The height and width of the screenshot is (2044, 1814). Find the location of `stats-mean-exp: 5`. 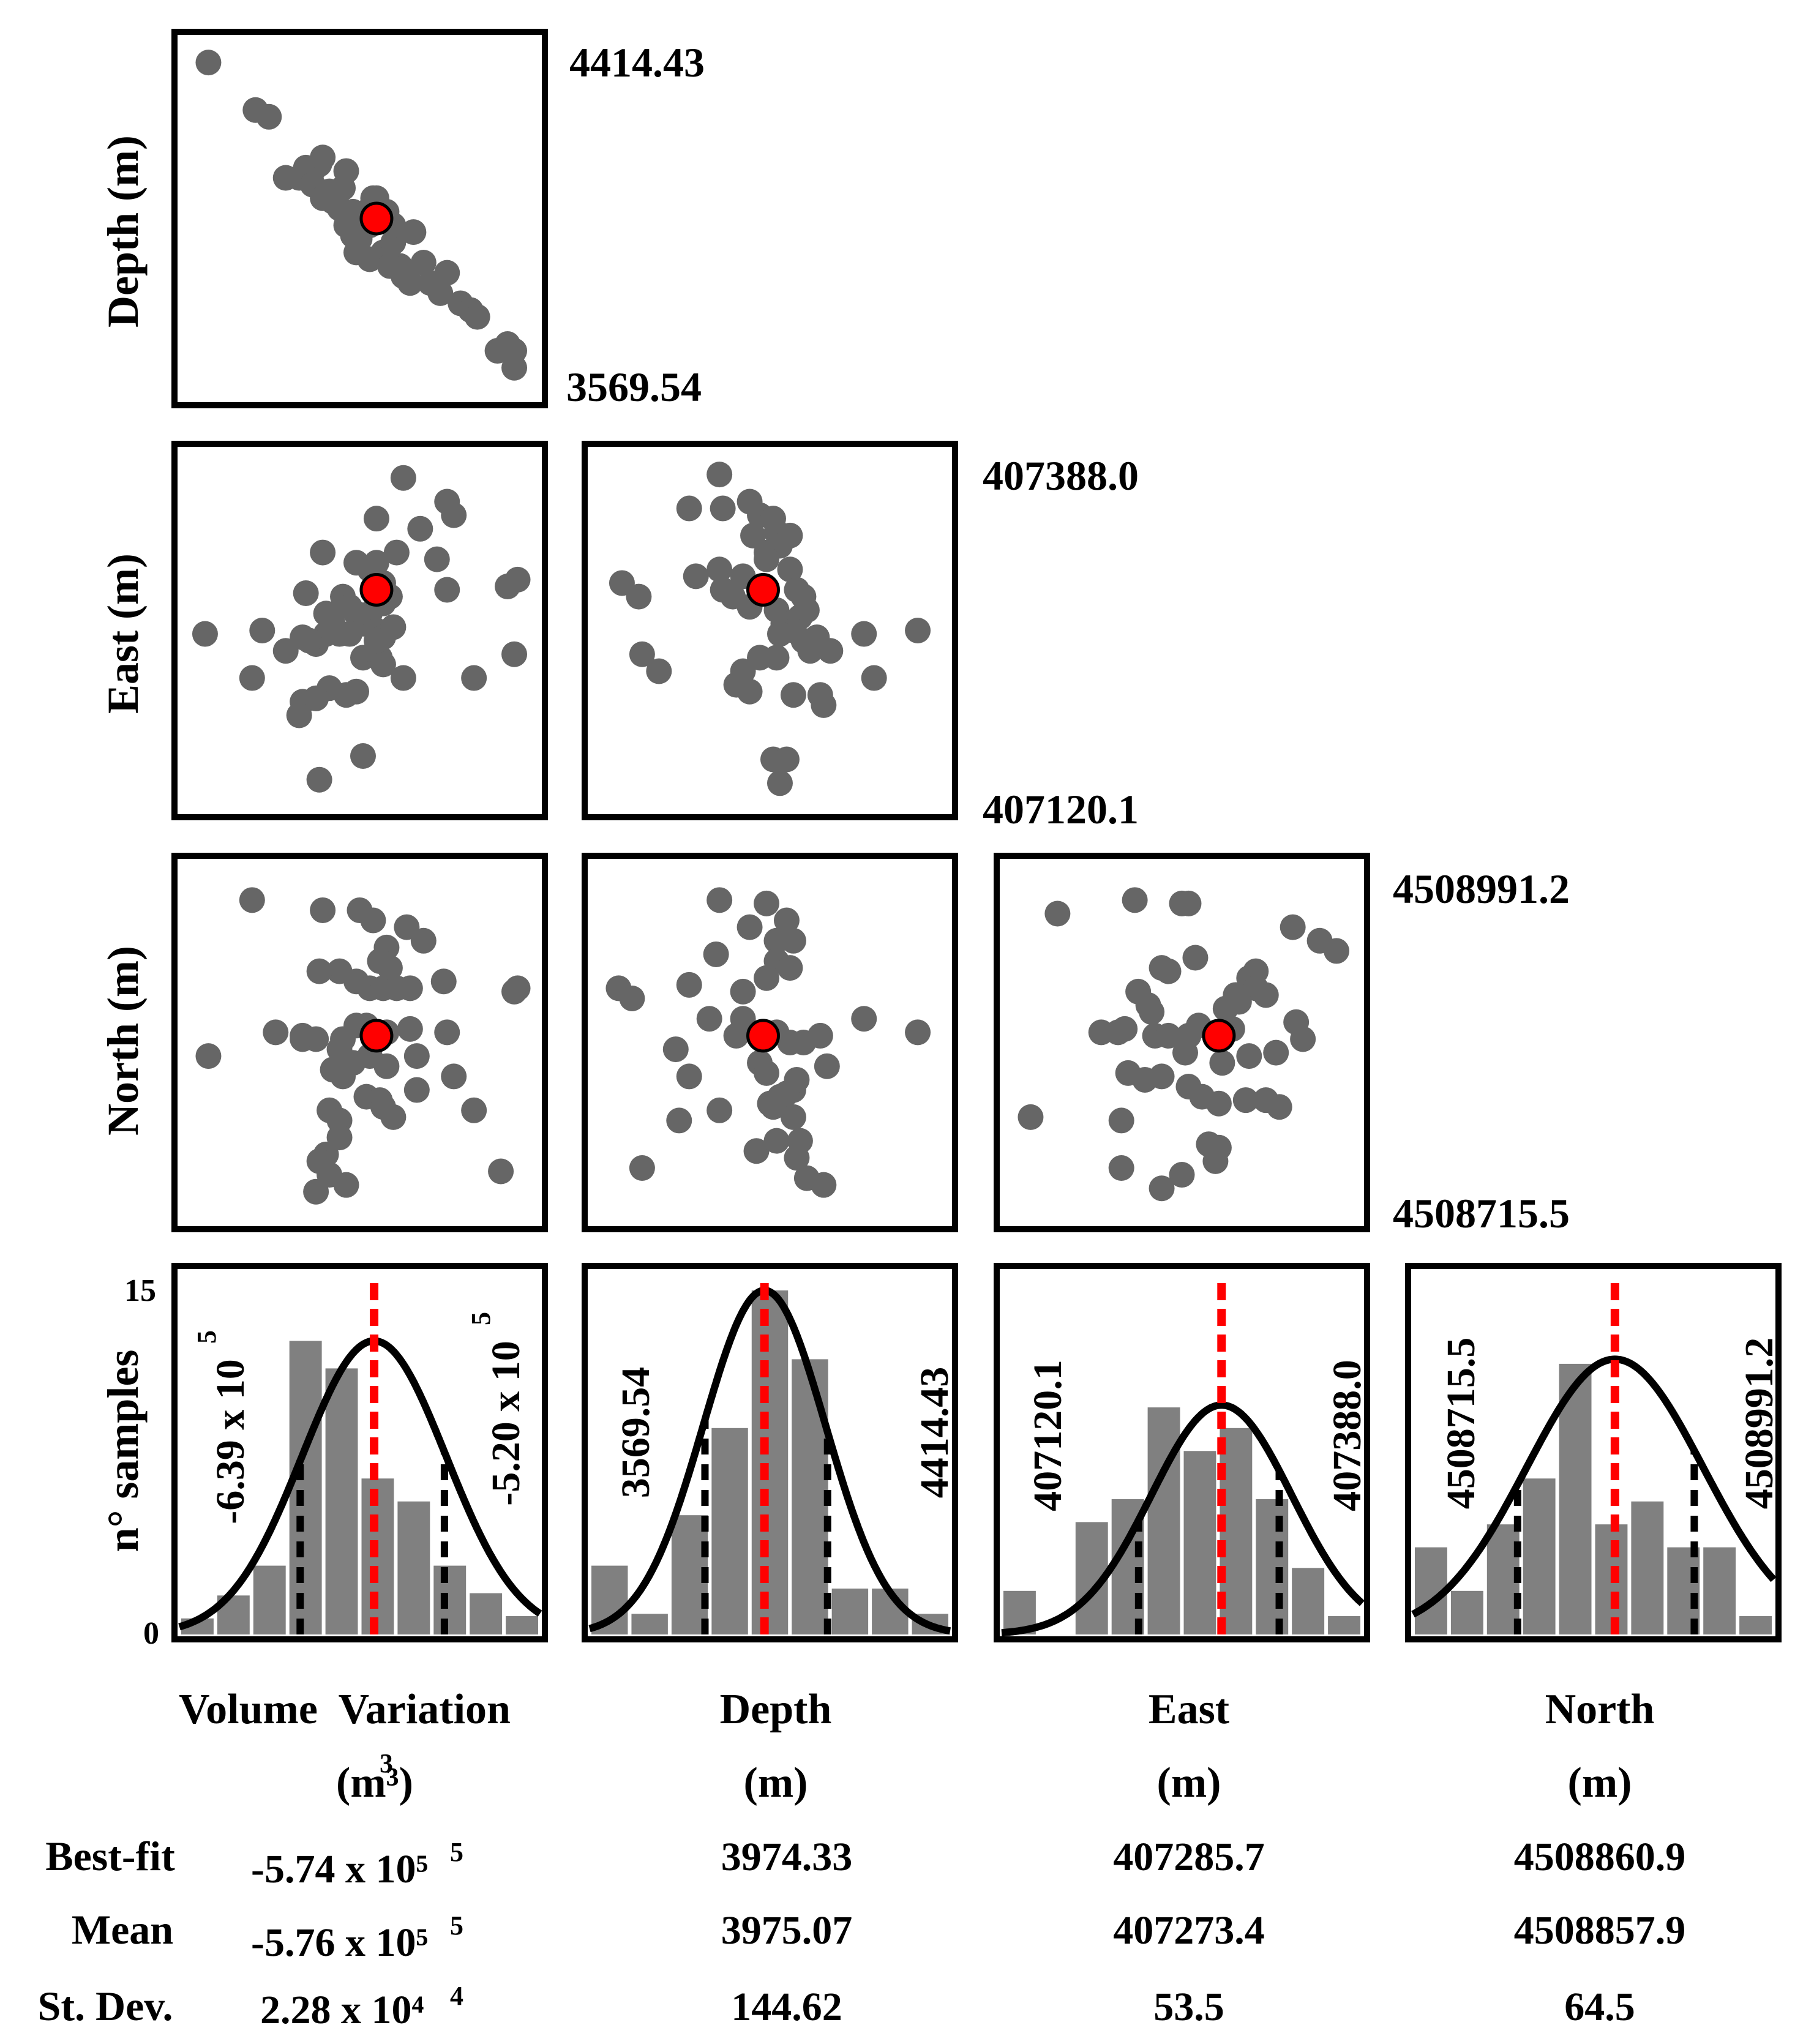

stats-mean-exp: 5 is located at coordinates (456, 1926).